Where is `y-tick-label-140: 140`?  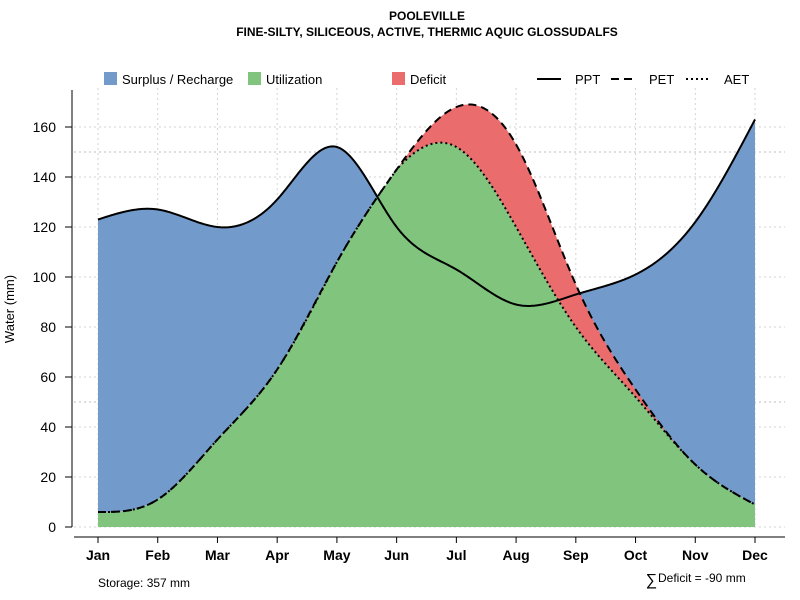 y-tick-label-140: 140 is located at coordinates (45, 177).